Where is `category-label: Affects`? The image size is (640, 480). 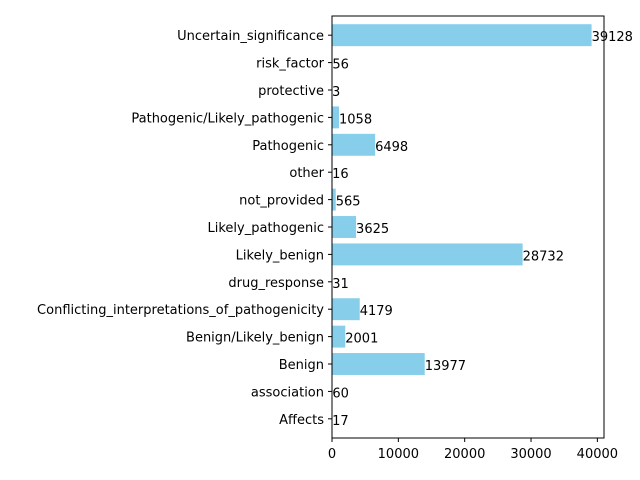 category-label: Affects is located at coordinates (301, 420).